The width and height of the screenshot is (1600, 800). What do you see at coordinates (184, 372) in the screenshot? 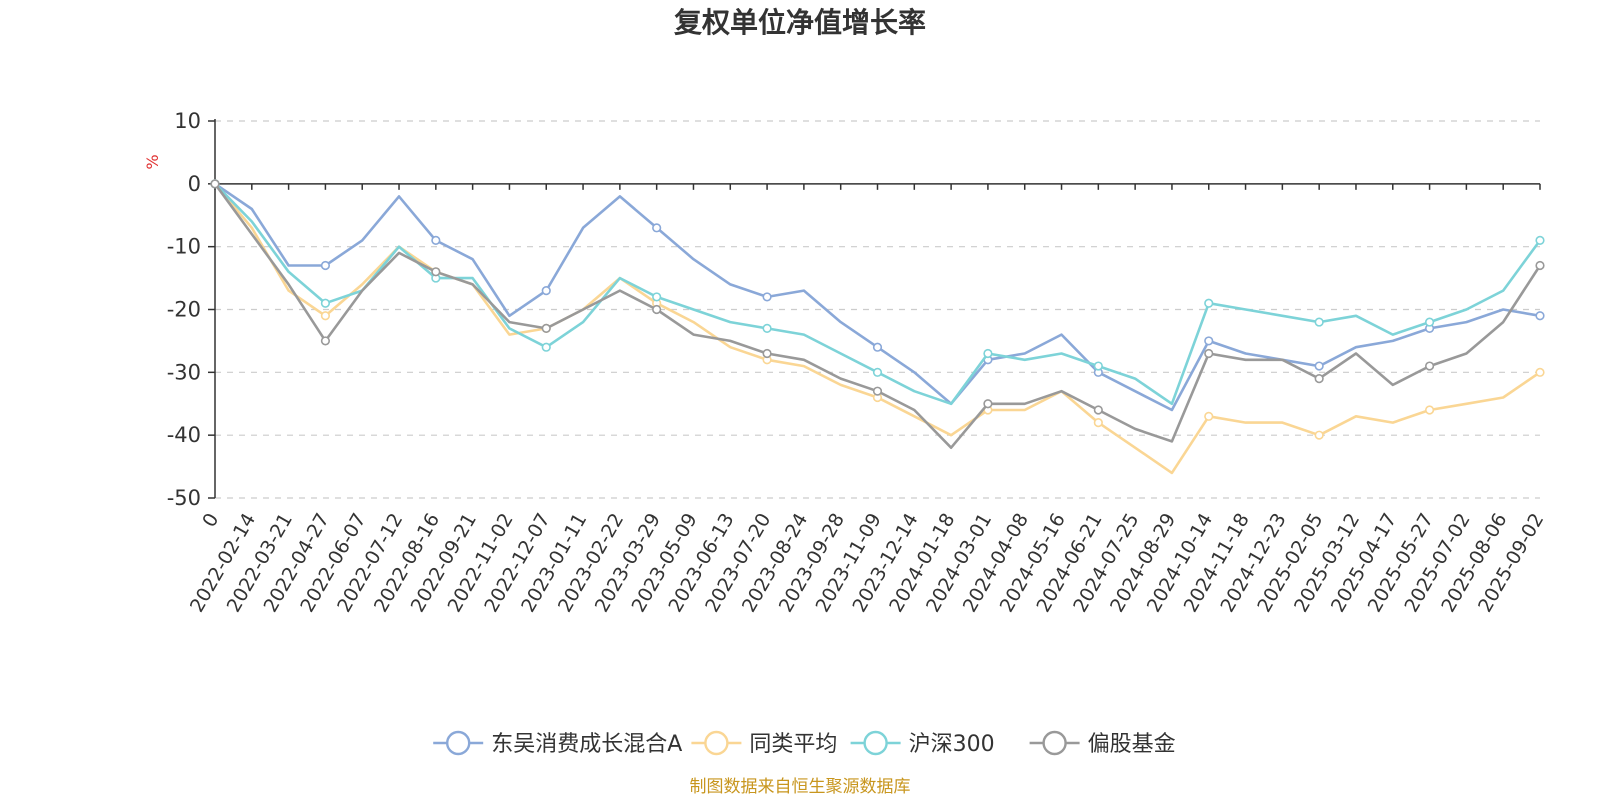
I see `y-tick-label-4: -30` at bounding box center [184, 372].